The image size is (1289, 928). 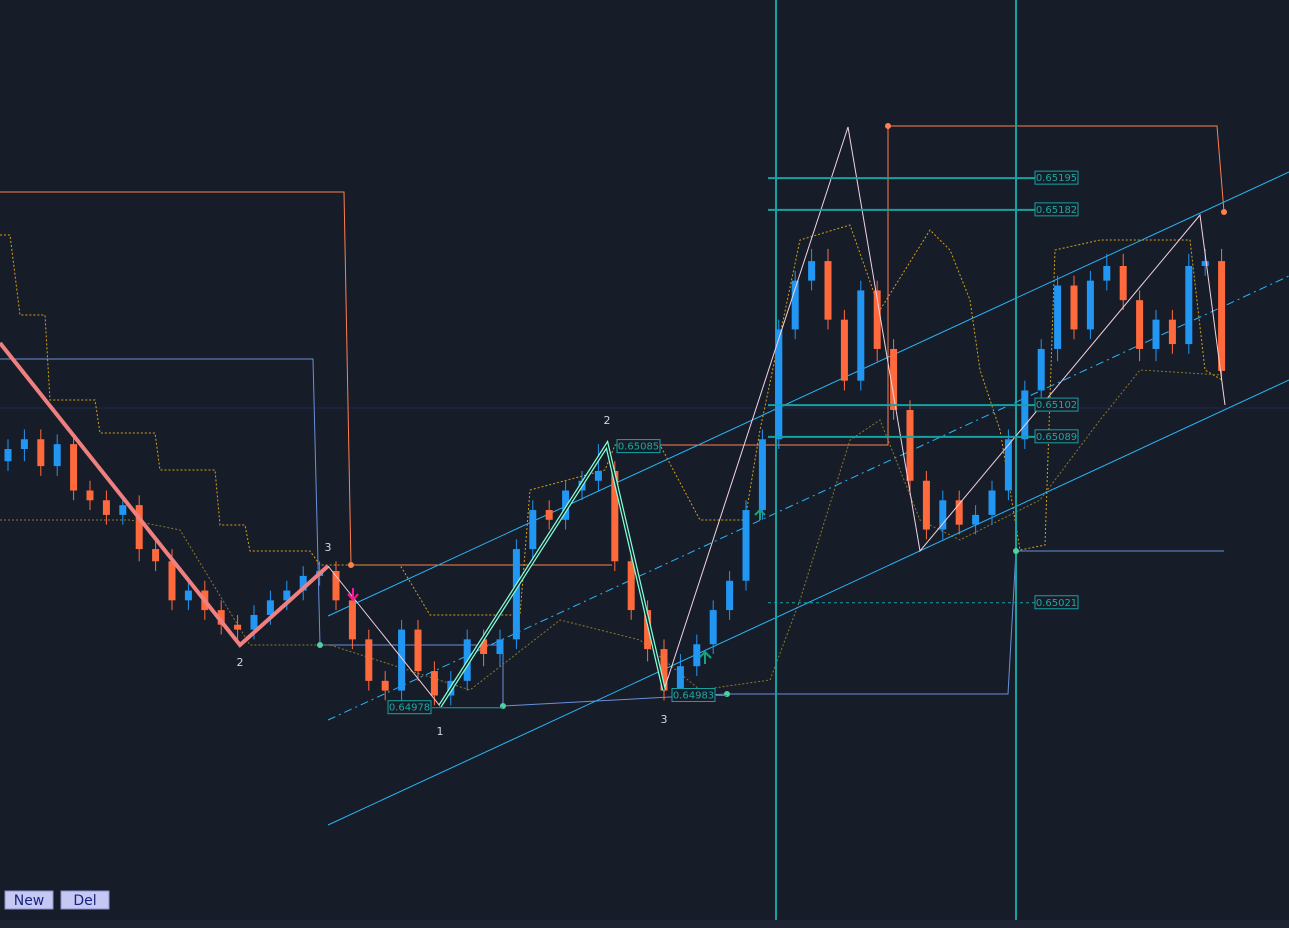 I want to click on wave-labels: 2 3 2 1 3, so click(x=452, y=576).